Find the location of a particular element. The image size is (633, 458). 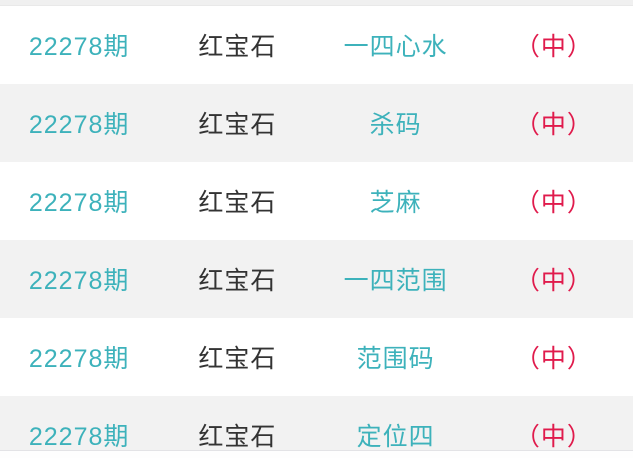

category-link: 一四心水 is located at coordinates (395, 47).